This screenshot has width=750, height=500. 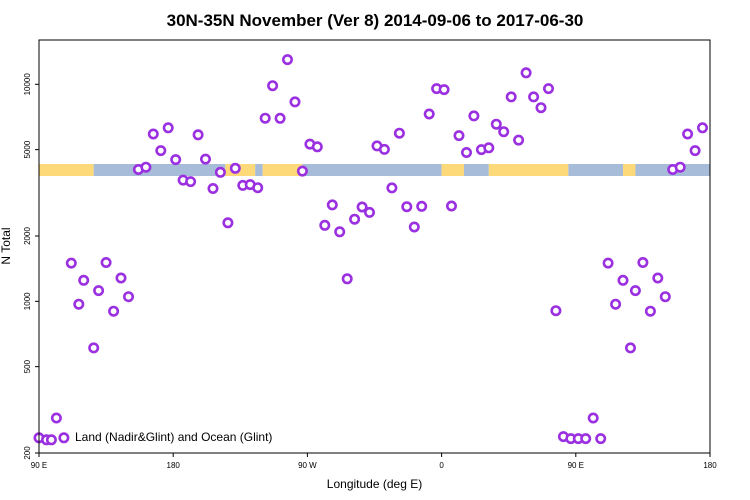 What do you see at coordinates (374, 484) in the screenshot?
I see `x-axis-label: Longitude (deg E)` at bounding box center [374, 484].